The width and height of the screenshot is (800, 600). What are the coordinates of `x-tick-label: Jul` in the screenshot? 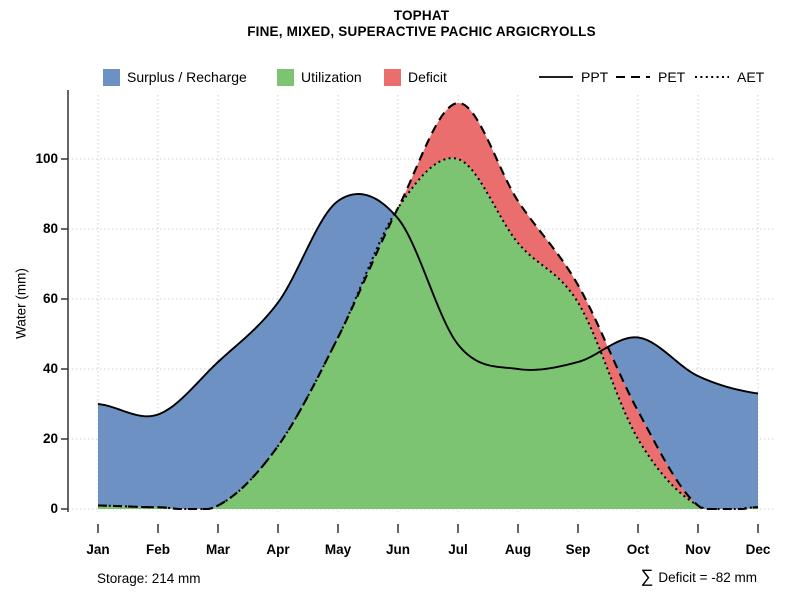 It's located at (458, 549).